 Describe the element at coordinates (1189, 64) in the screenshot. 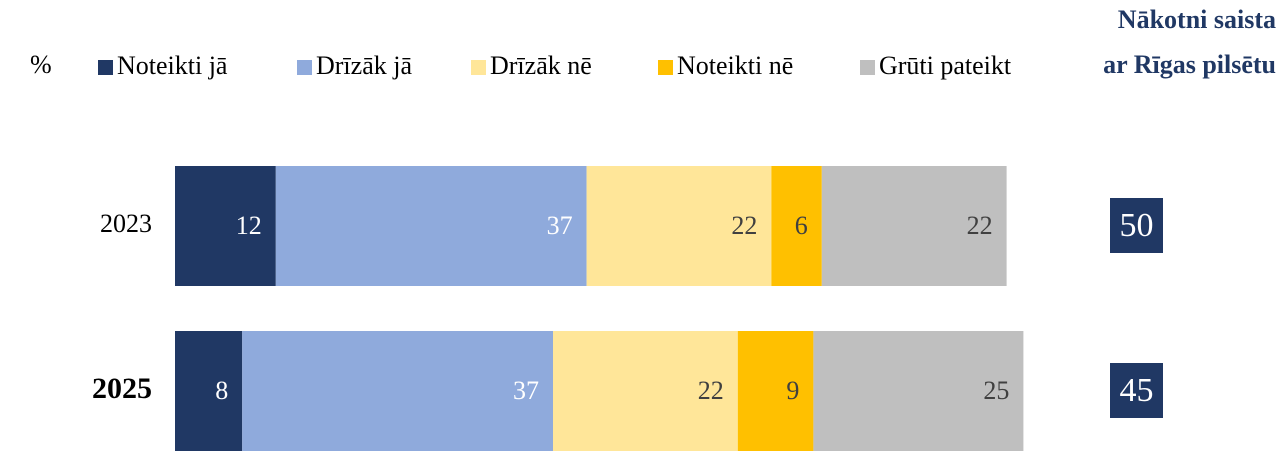

I see `side-title: ar Rīgas pilsētu` at that location.